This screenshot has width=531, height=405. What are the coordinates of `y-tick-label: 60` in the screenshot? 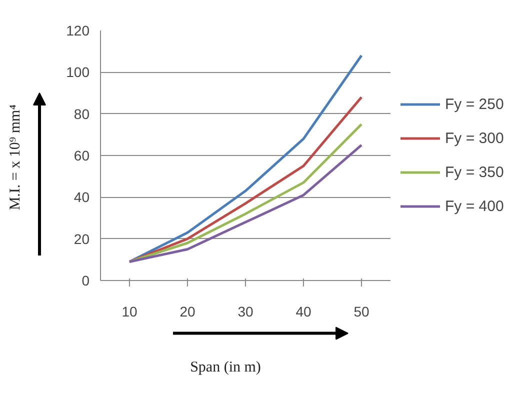 It's located at (82, 156).